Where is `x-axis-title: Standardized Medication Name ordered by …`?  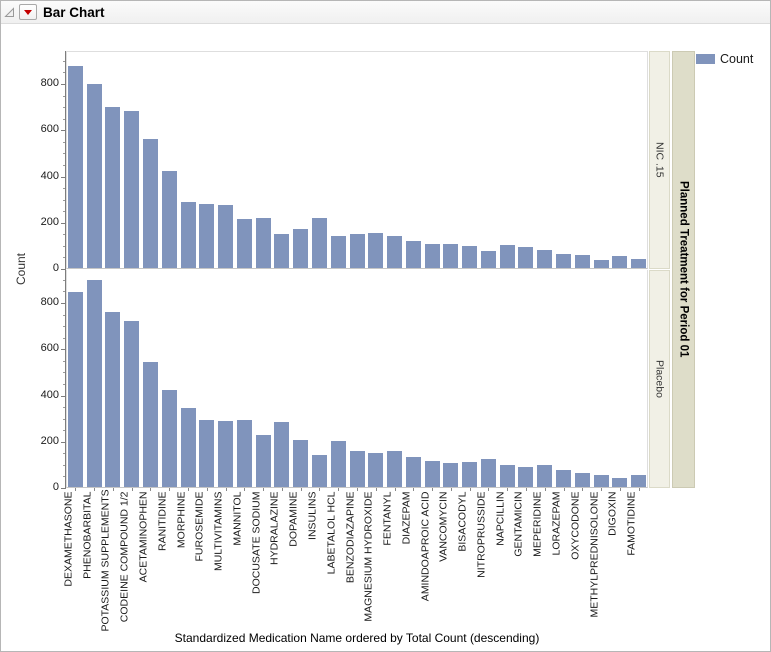 x-axis-title: Standardized Medication Name ordered by … is located at coordinates (357, 638).